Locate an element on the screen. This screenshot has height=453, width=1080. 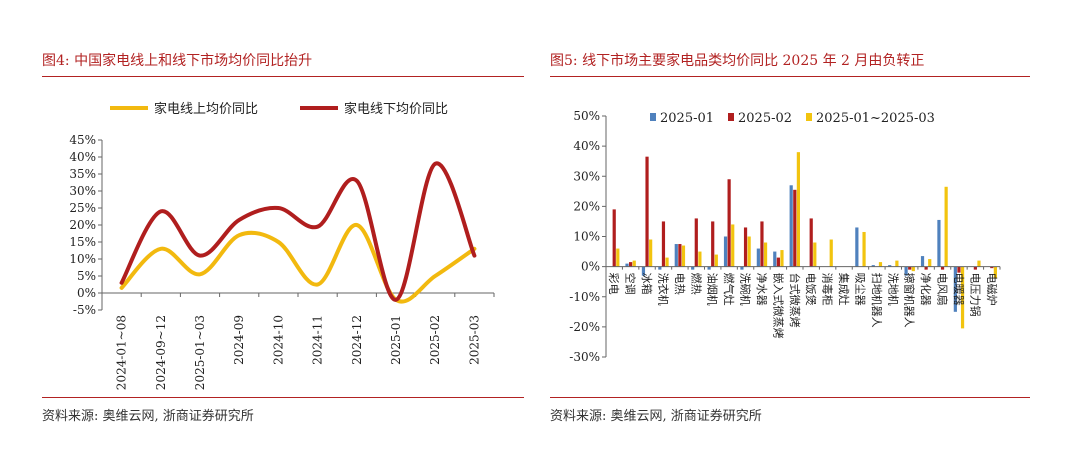
x-tick-label: 电饭煲 is located at coordinates (810, 289).